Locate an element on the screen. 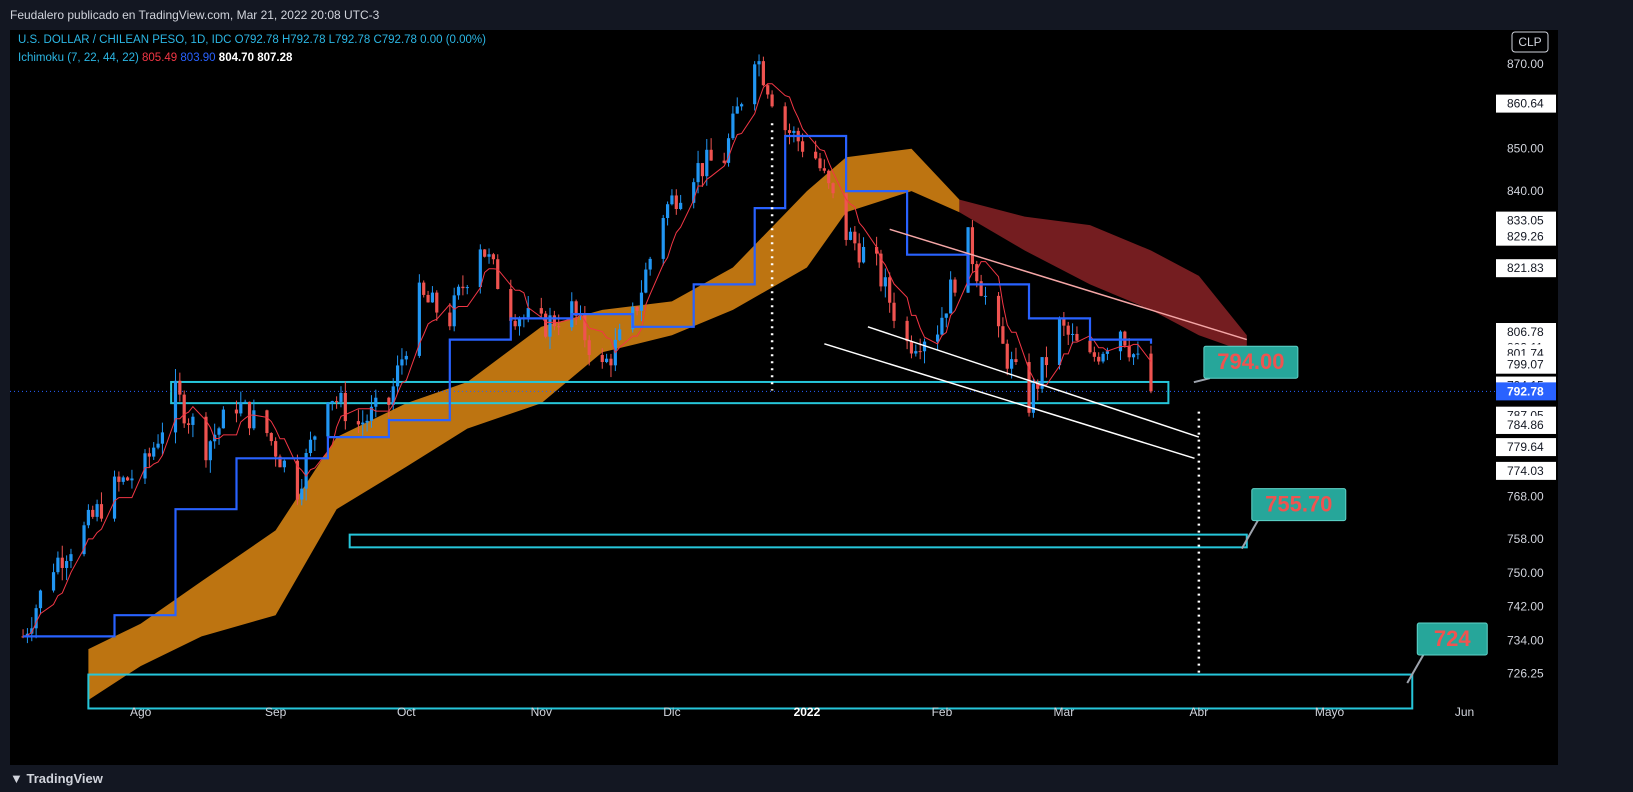 The width and height of the screenshot is (1633, 792). tradingview-logo: ▼ TradingView is located at coordinates (56, 778).